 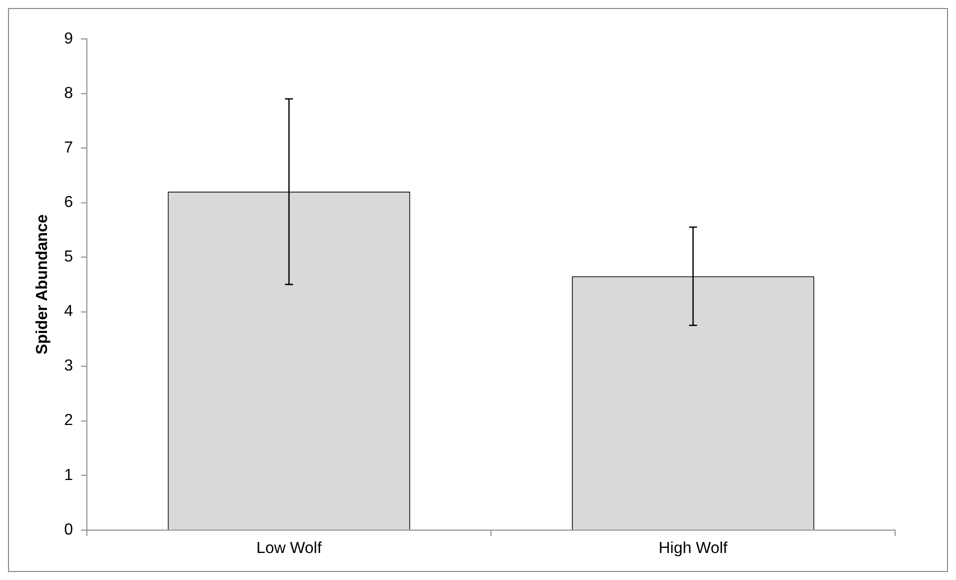 What do you see at coordinates (69, 311) in the screenshot?
I see `y-tick-label: 4` at bounding box center [69, 311].